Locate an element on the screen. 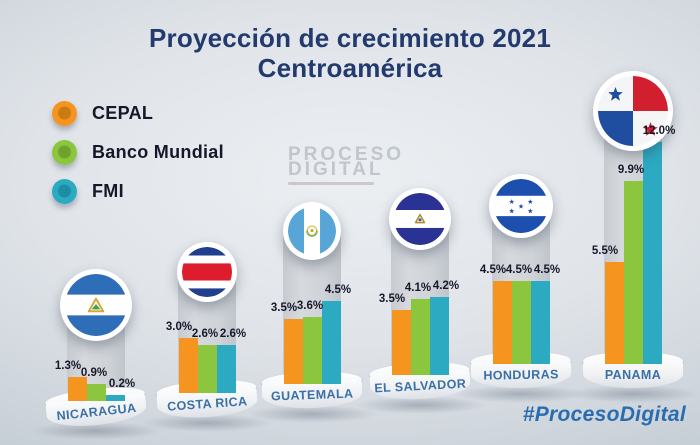 This screenshot has height=445, width=700. pedestal-body: PANAMA is located at coordinates (633, 374).